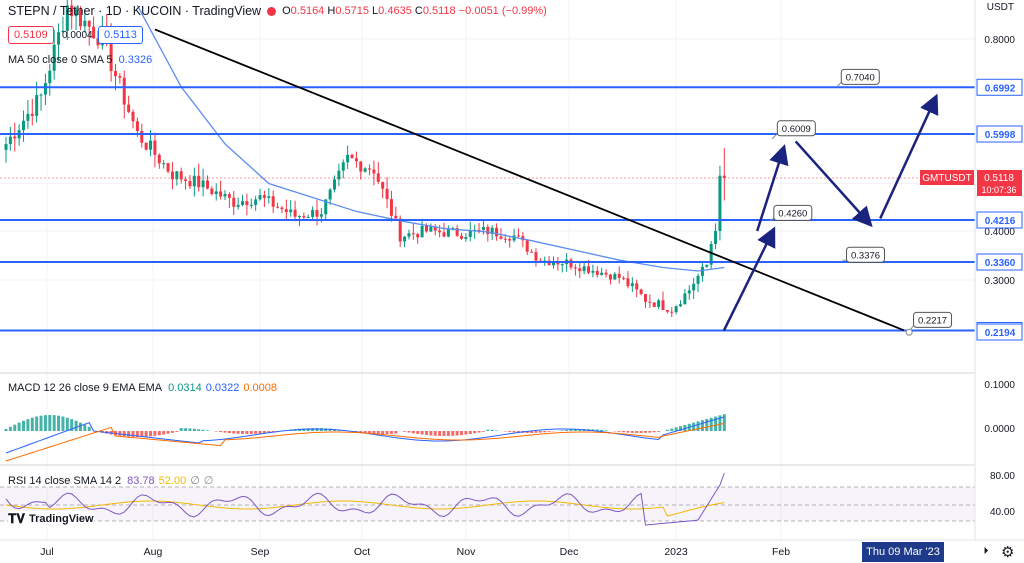 The width and height of the screenshot is (1024, 563). What do you see at coordinates (1000, 221) in the screenshot?
I see `level-value: 0.4216` at bounding box center [1000, 221].